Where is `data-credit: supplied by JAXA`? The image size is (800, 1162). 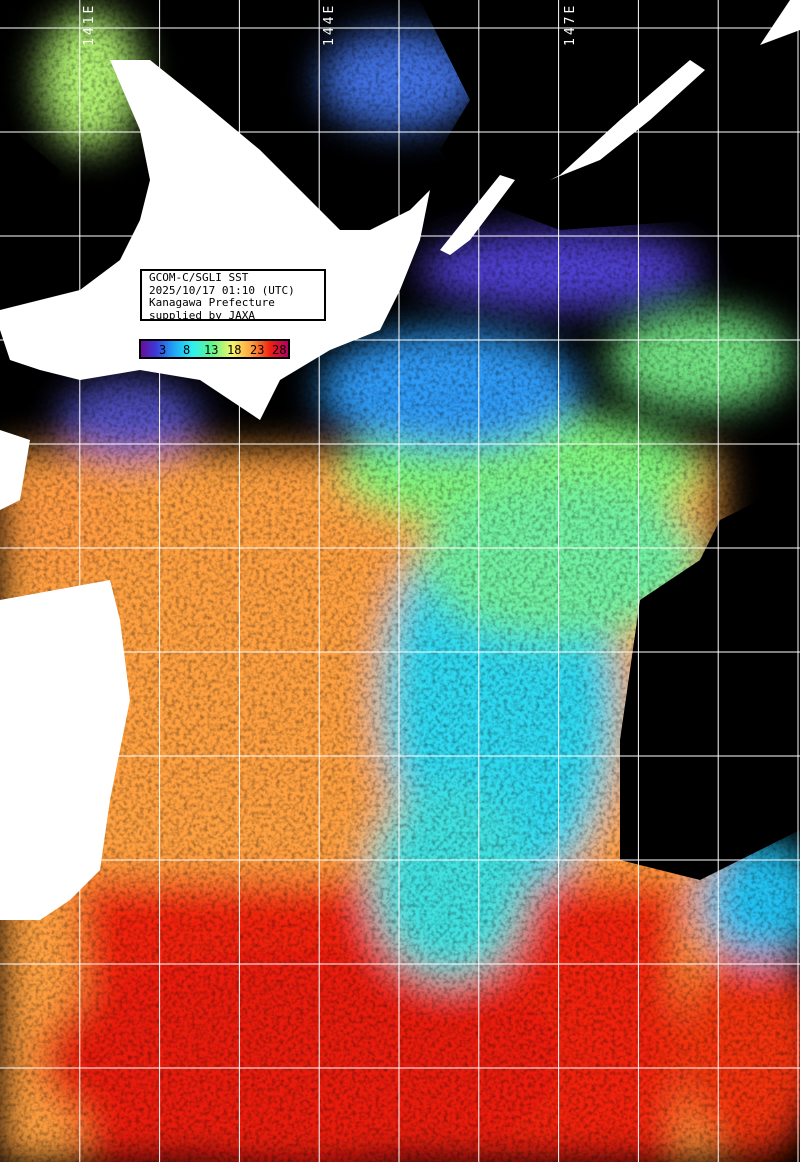
data-credit: supplied by JAXA is located at coordinates (202, 315).